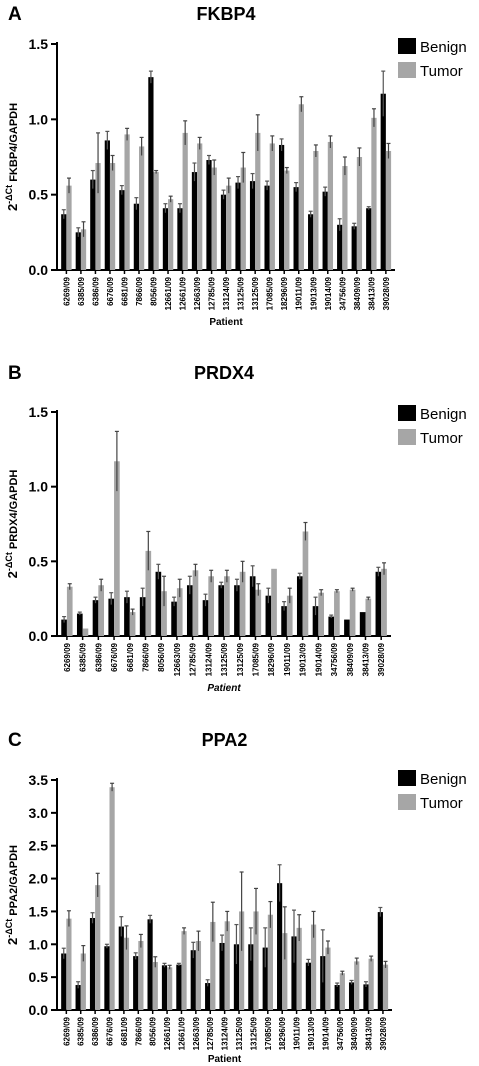 Image resolution: width=479 pixels, height=1066 pixels. What do you see at coordinates (226, 293) in the screenshot?
I see `x-tick-label: 13124/09` at bounding box center [226, 293].